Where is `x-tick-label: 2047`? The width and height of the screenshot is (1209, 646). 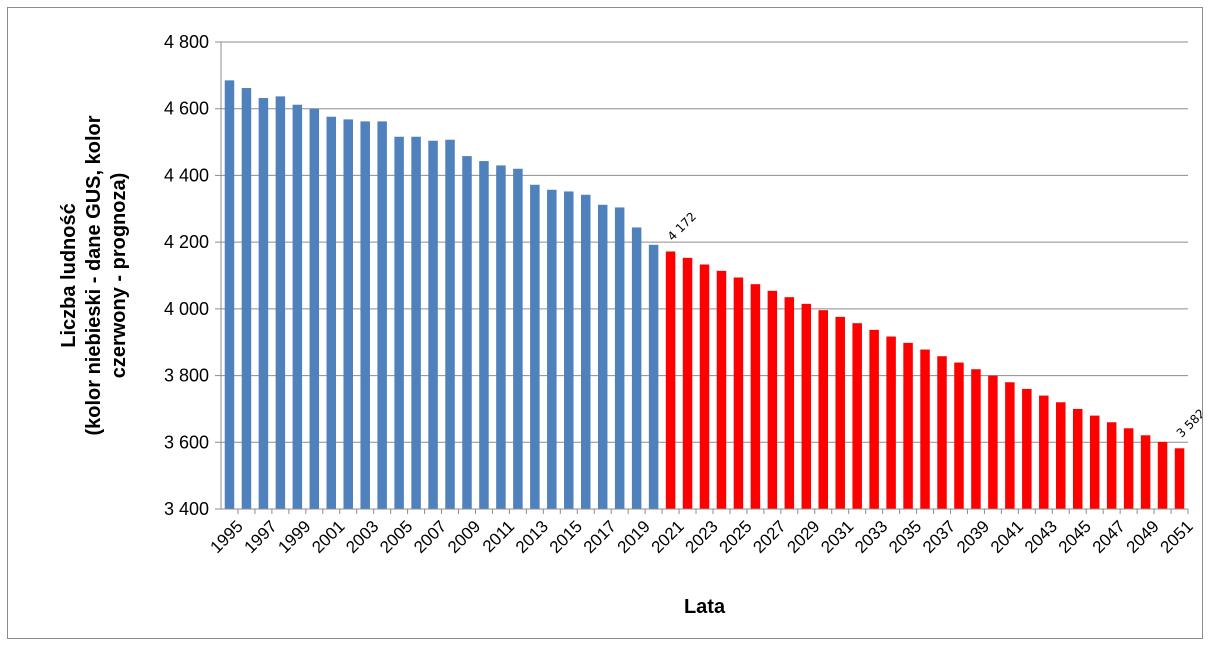 x-tick-label: 2047 is located at coordinates (1109, 537).